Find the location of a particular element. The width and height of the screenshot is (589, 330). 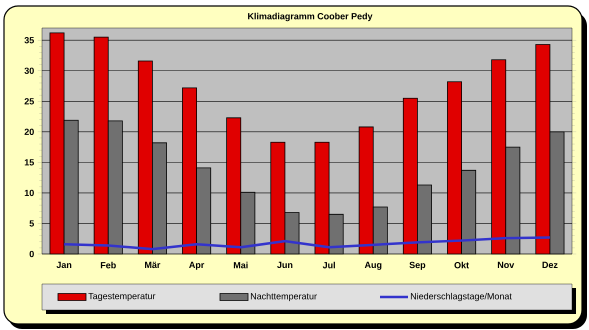

y-tick-label: 0 is located at coordinates (32, 254).